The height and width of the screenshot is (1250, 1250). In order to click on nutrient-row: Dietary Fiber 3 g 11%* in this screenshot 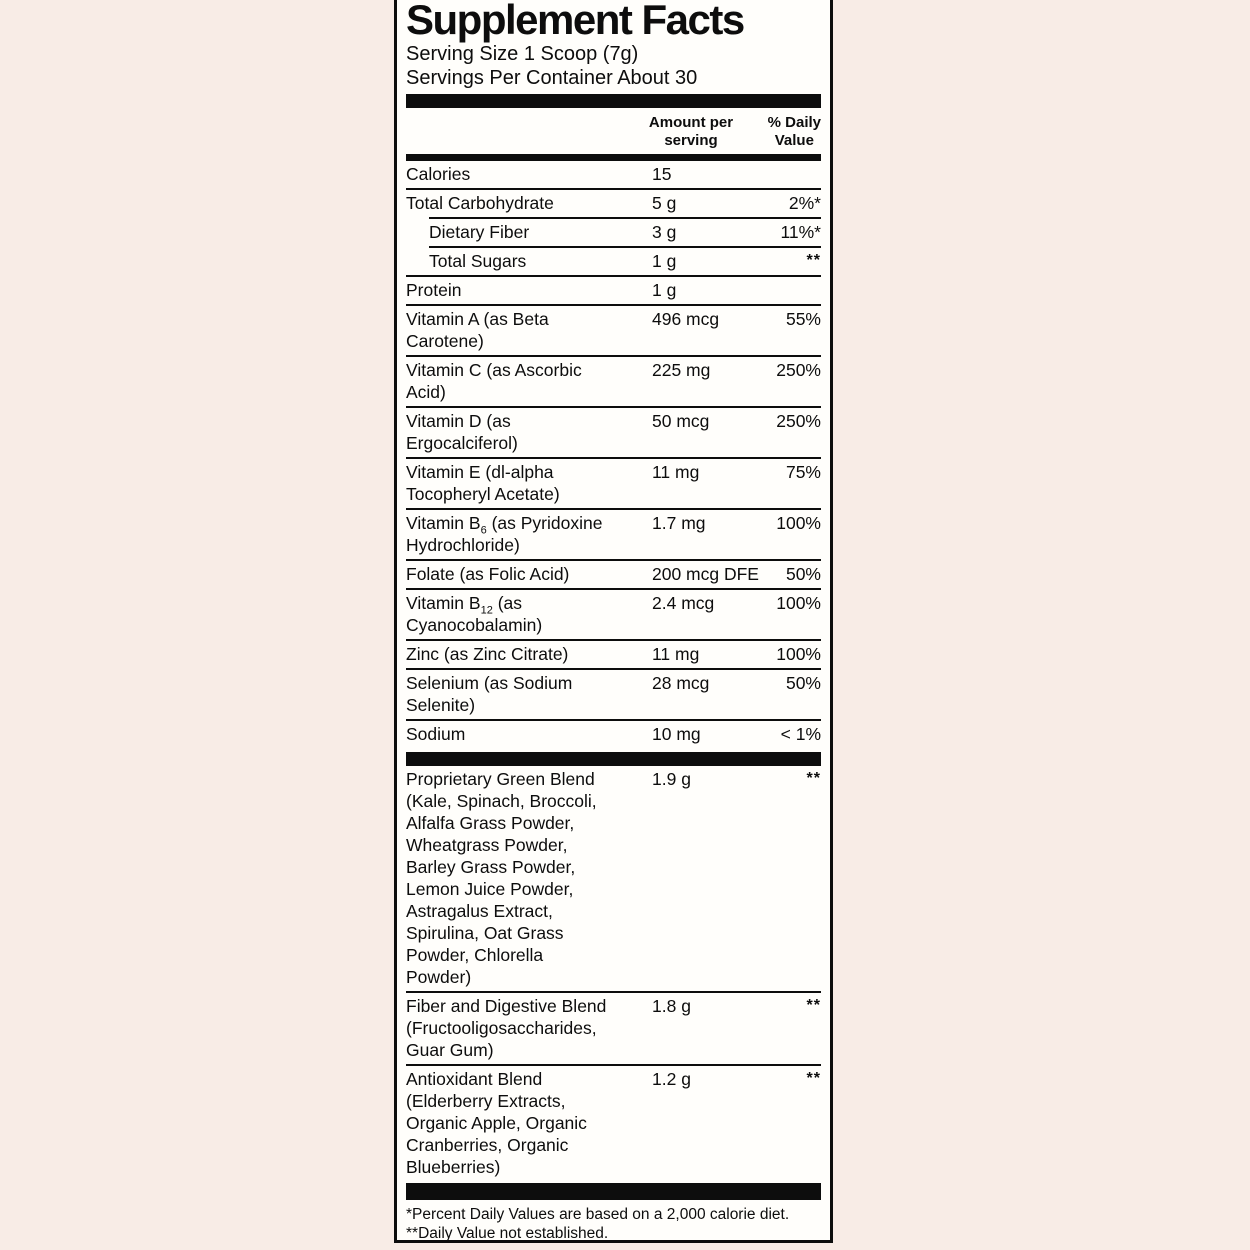, I will do `click(613, 232)`.